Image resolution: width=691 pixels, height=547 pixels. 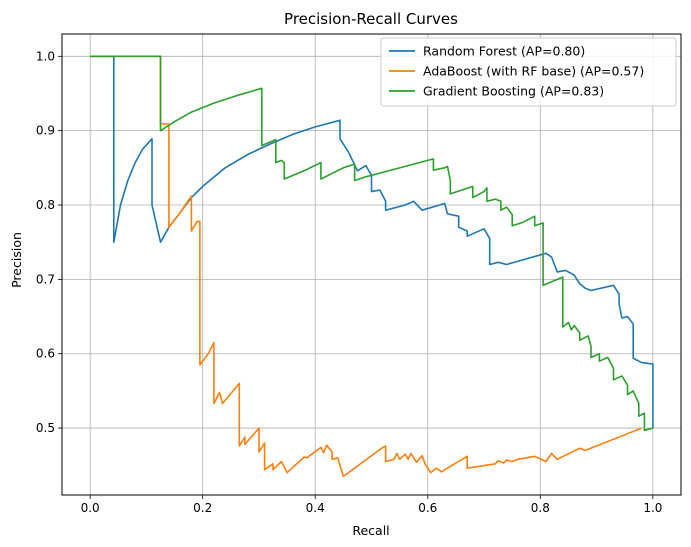 I want to click on legend-label-3: Gradient Boosting (AP=0.83), so click(x=513, y=91).